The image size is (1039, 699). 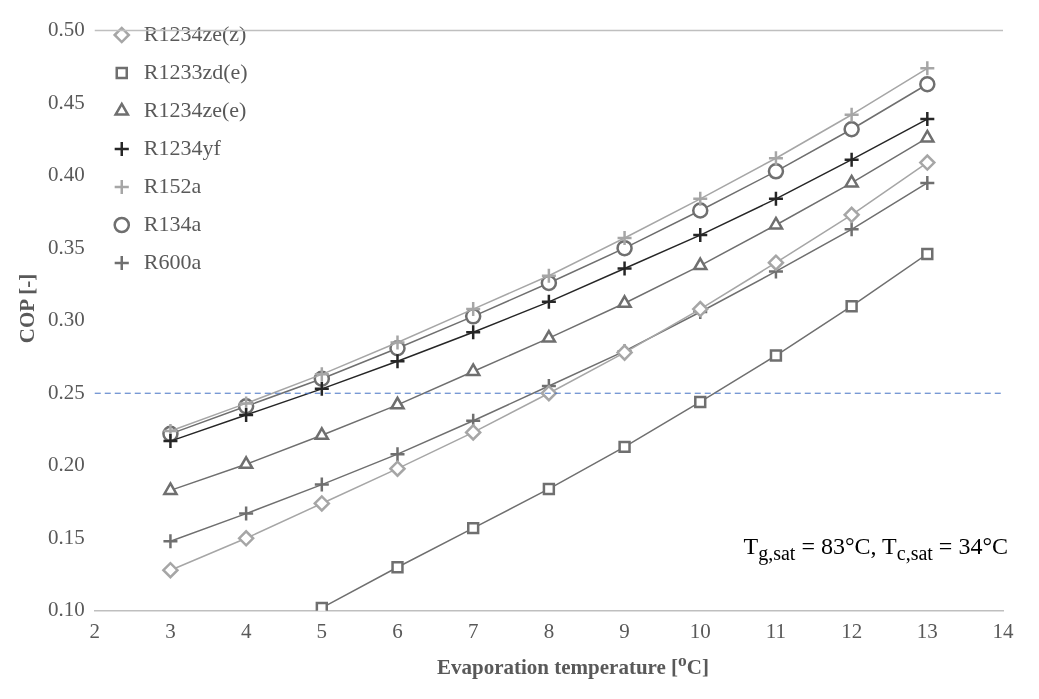 I want to click on y-tick-label: 0.50, so click(x=66, y=29).